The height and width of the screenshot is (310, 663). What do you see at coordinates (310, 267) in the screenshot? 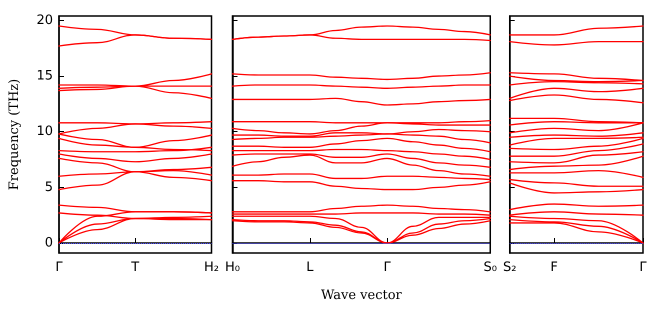
I see `x-tick-label: L` at bounding box center [310, 267].